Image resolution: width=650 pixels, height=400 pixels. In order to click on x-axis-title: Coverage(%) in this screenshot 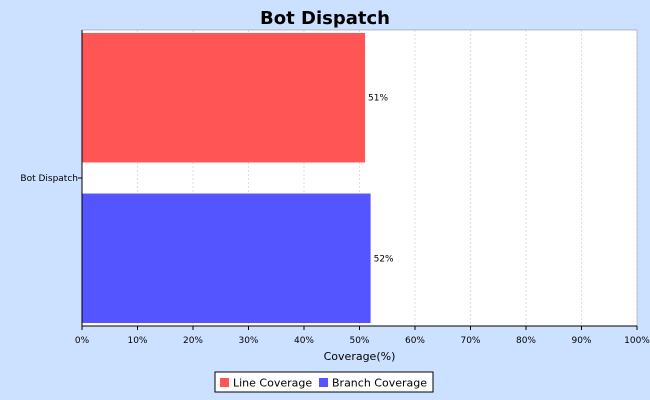, I will do `click(360, 356)`.